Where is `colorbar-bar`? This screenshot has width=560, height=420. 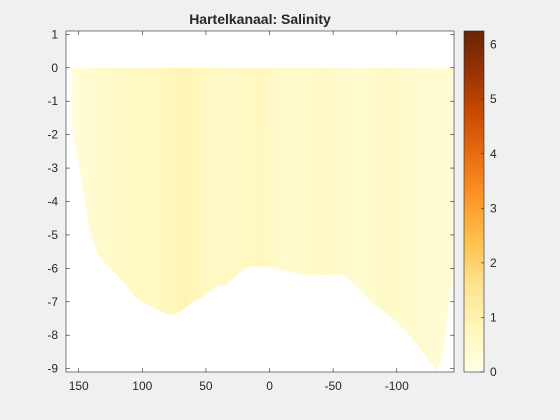 colorbar-bar is located at coordinates (474, 201).